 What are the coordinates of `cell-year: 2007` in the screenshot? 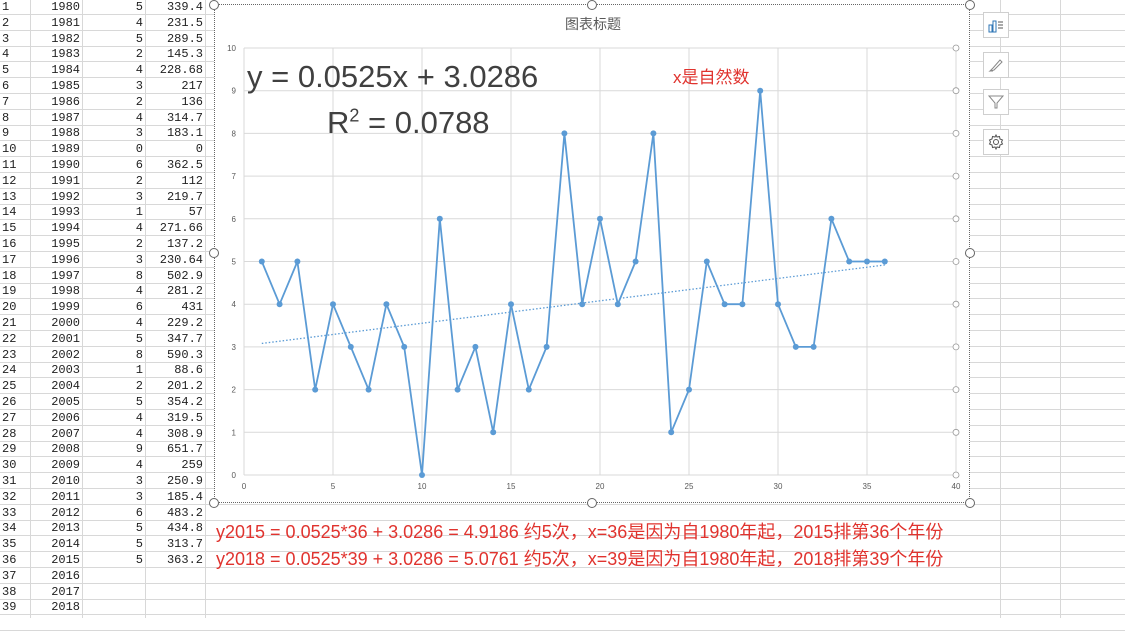 It's located at (65, 434).